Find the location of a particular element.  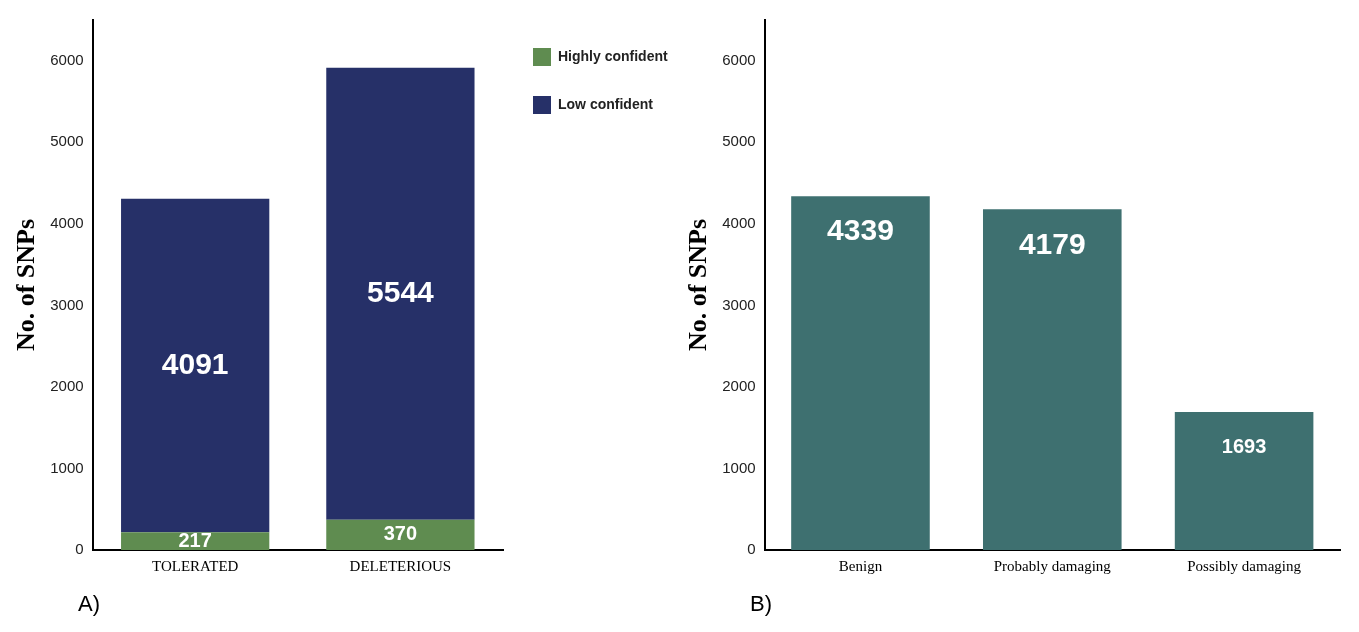

legend-label: Low confident is located at coordinates (606, 103).